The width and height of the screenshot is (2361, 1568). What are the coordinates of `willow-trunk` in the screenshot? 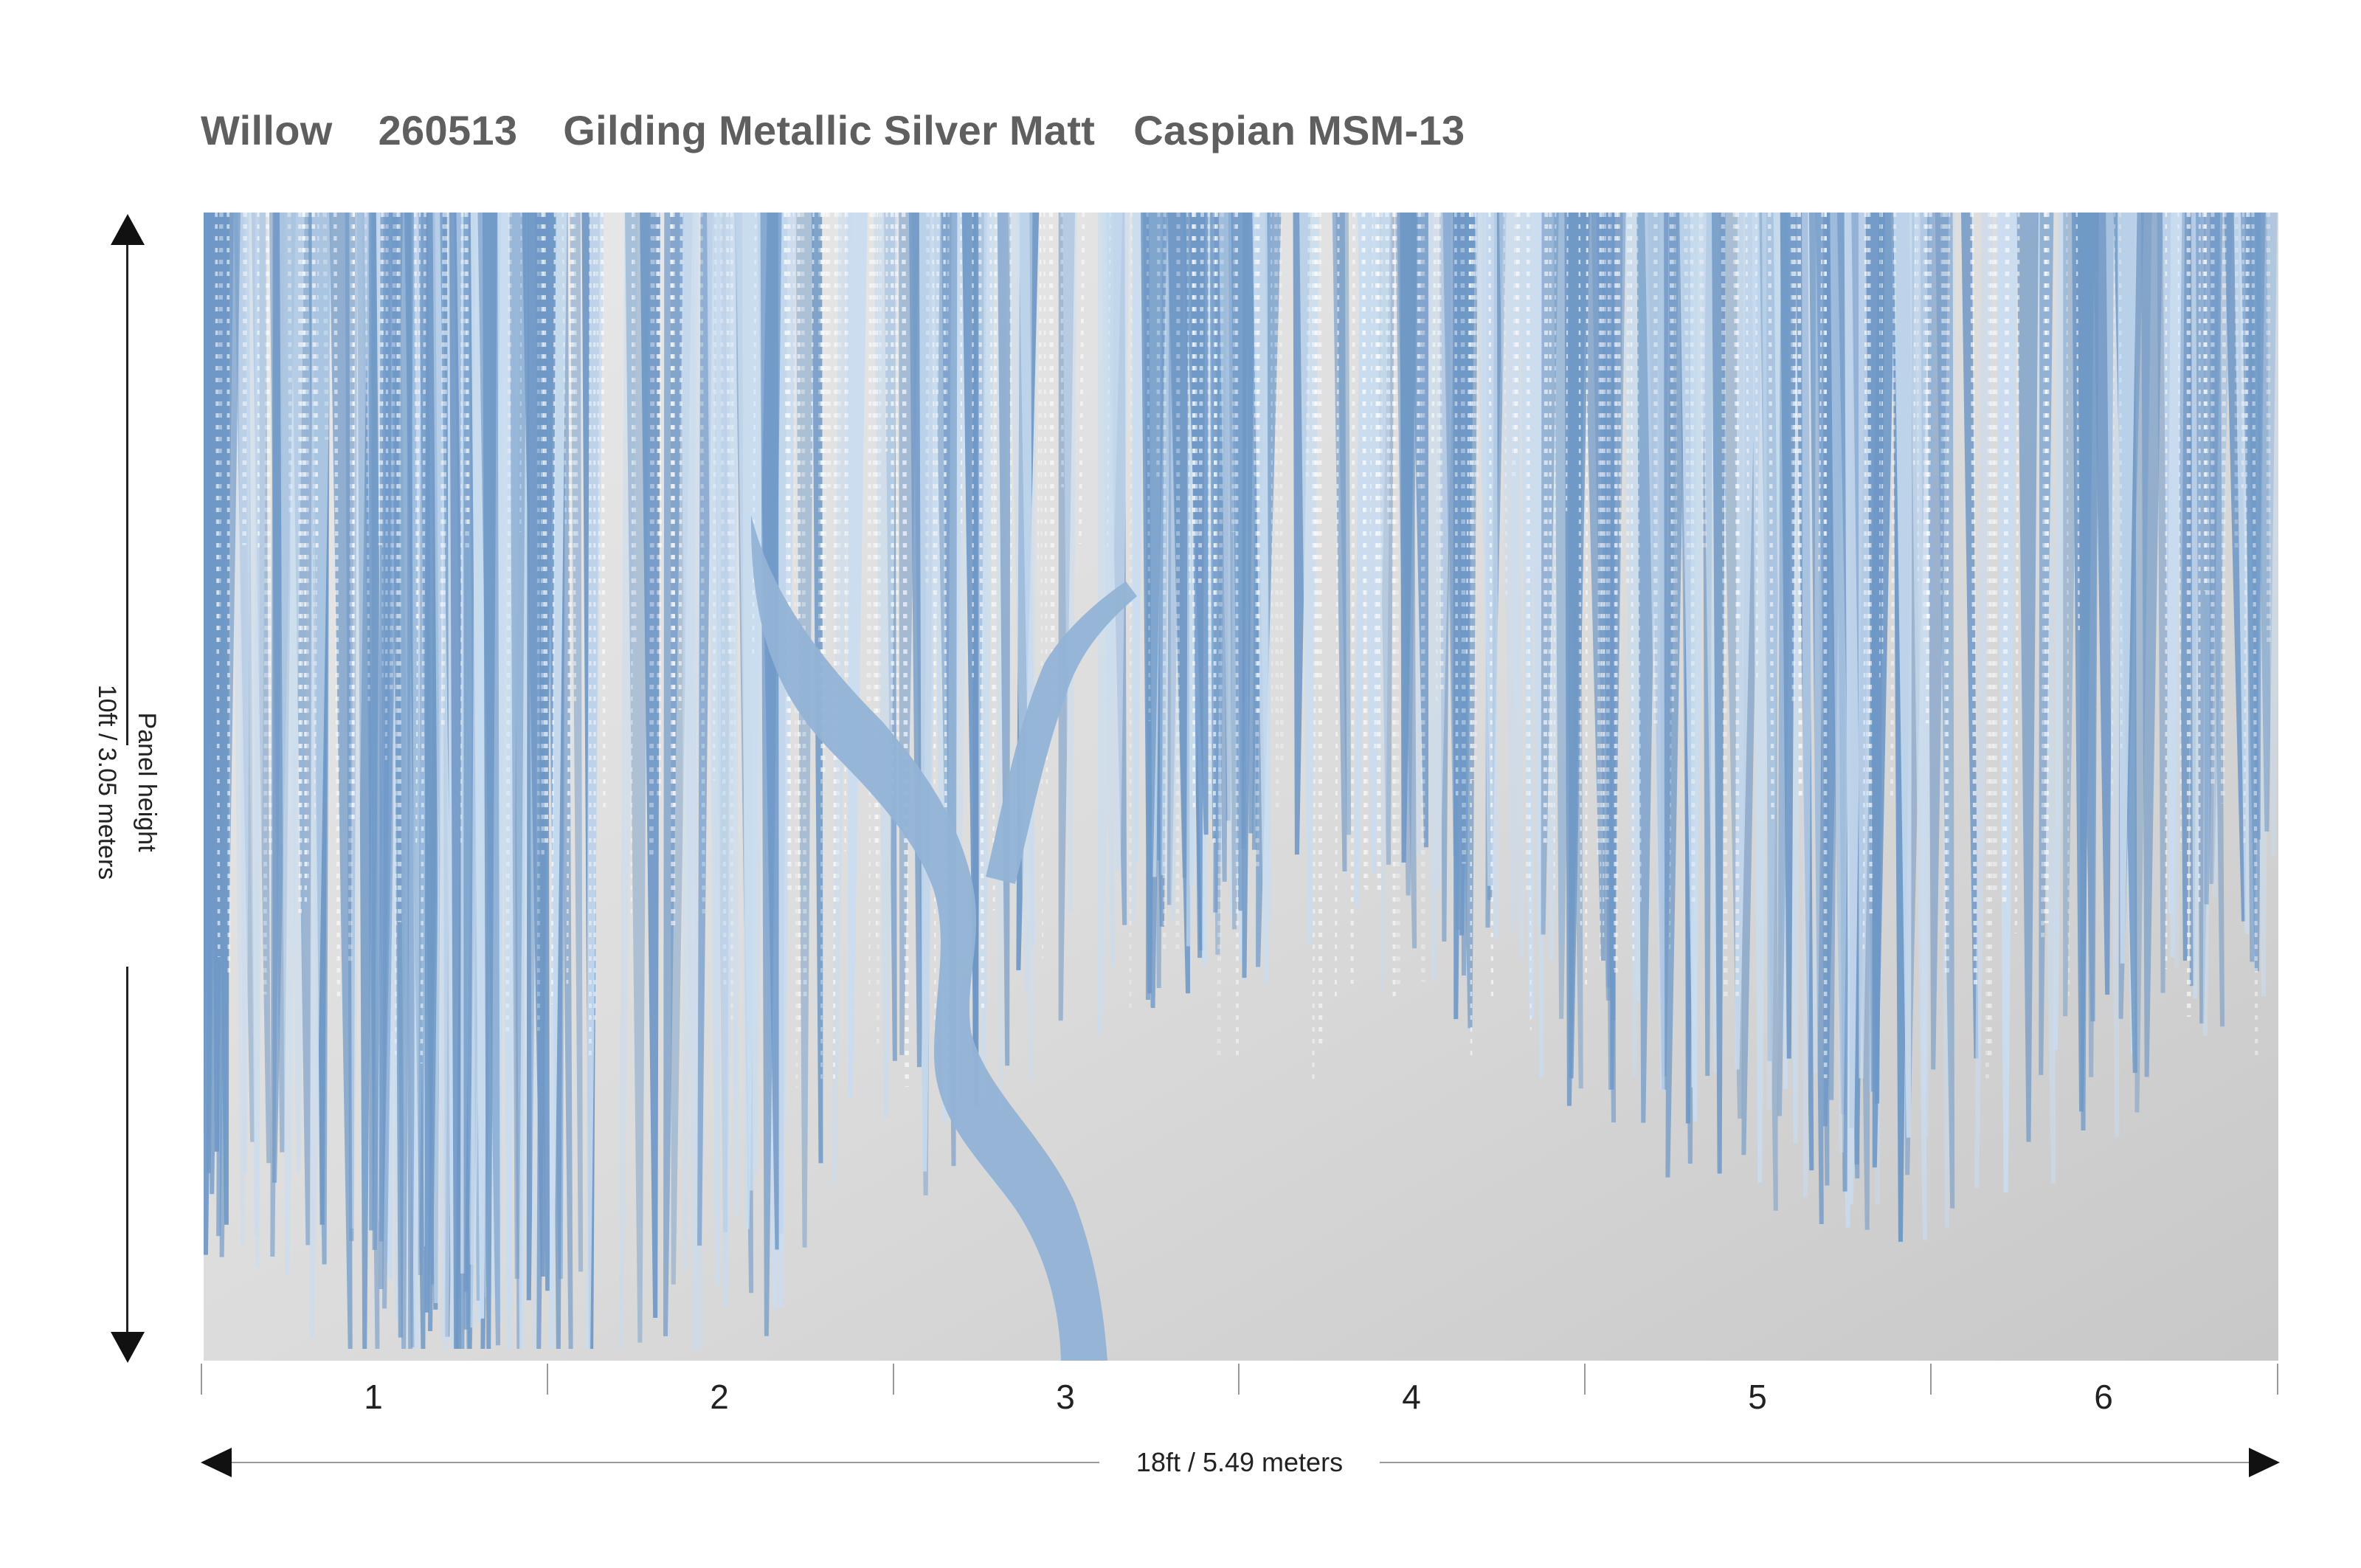 It's located at (928, 938).